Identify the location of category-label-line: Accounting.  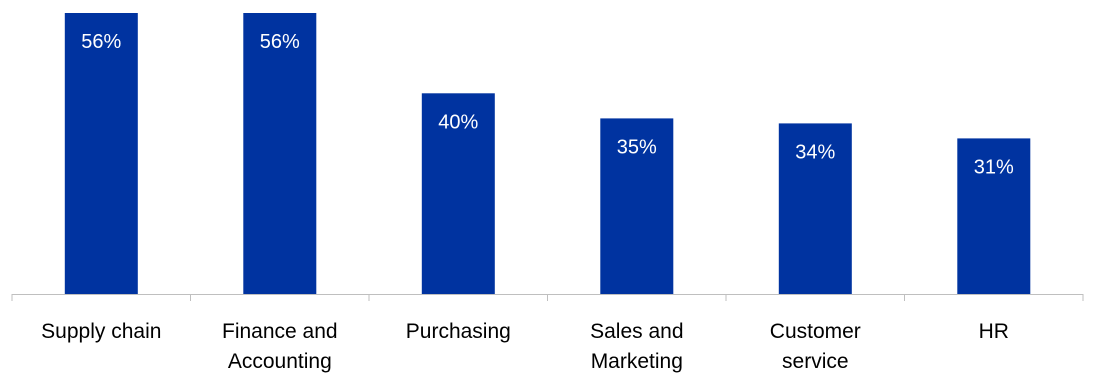
(280, 361).